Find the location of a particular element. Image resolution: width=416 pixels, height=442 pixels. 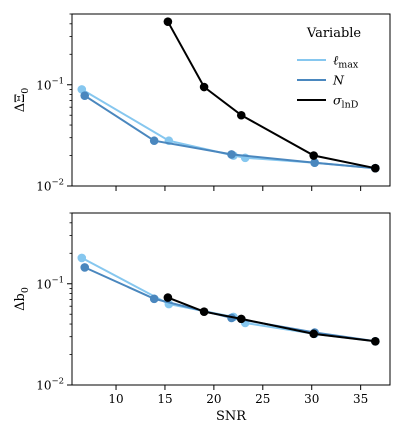

legend-label-N: N is located at coordinates (338, 80).